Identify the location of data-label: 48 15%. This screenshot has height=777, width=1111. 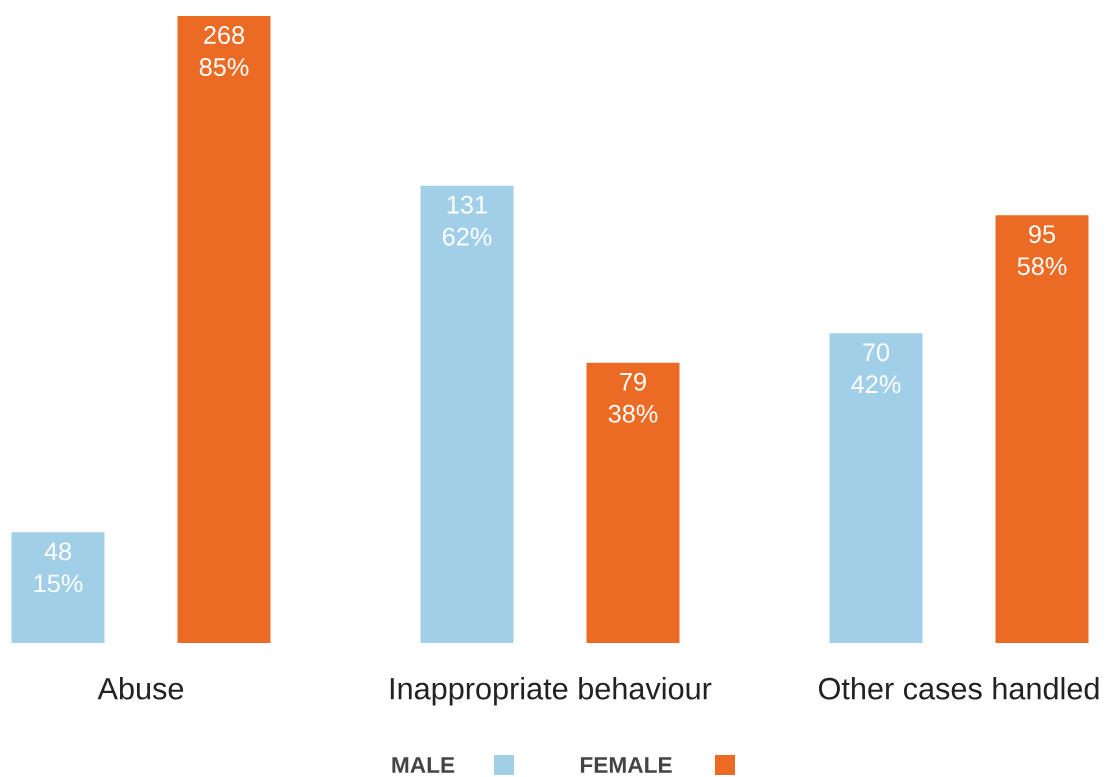
(58, 567).